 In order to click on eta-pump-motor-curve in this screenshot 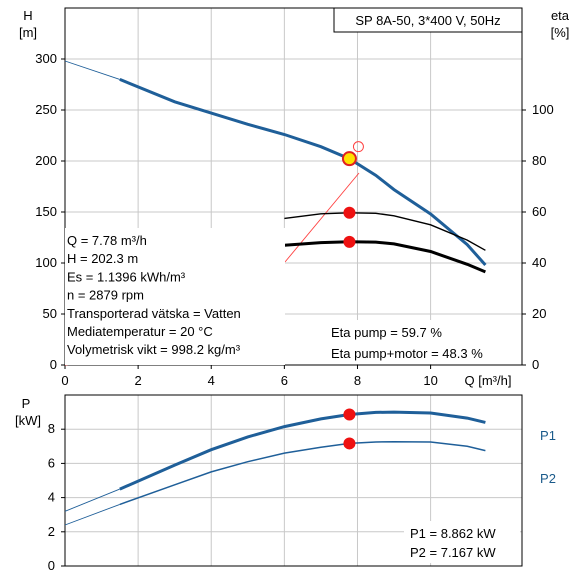, I will do `click(385, 257)`.